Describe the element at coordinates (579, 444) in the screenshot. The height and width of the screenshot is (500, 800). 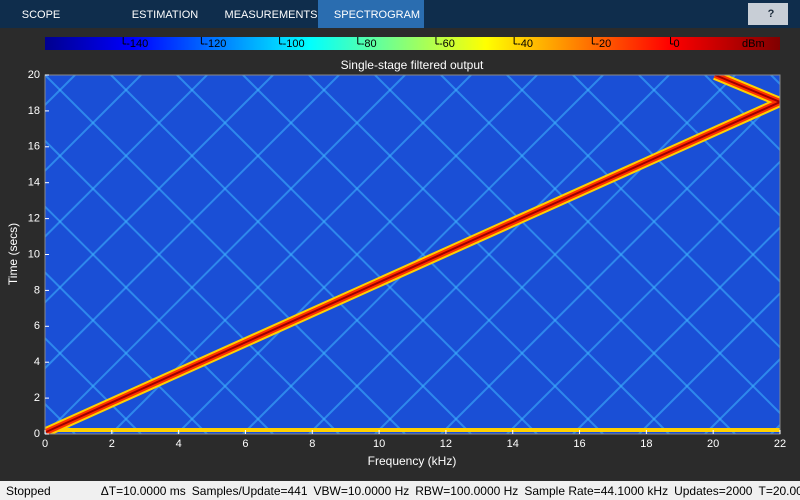
I see `x-tick-label: 16` at that location.